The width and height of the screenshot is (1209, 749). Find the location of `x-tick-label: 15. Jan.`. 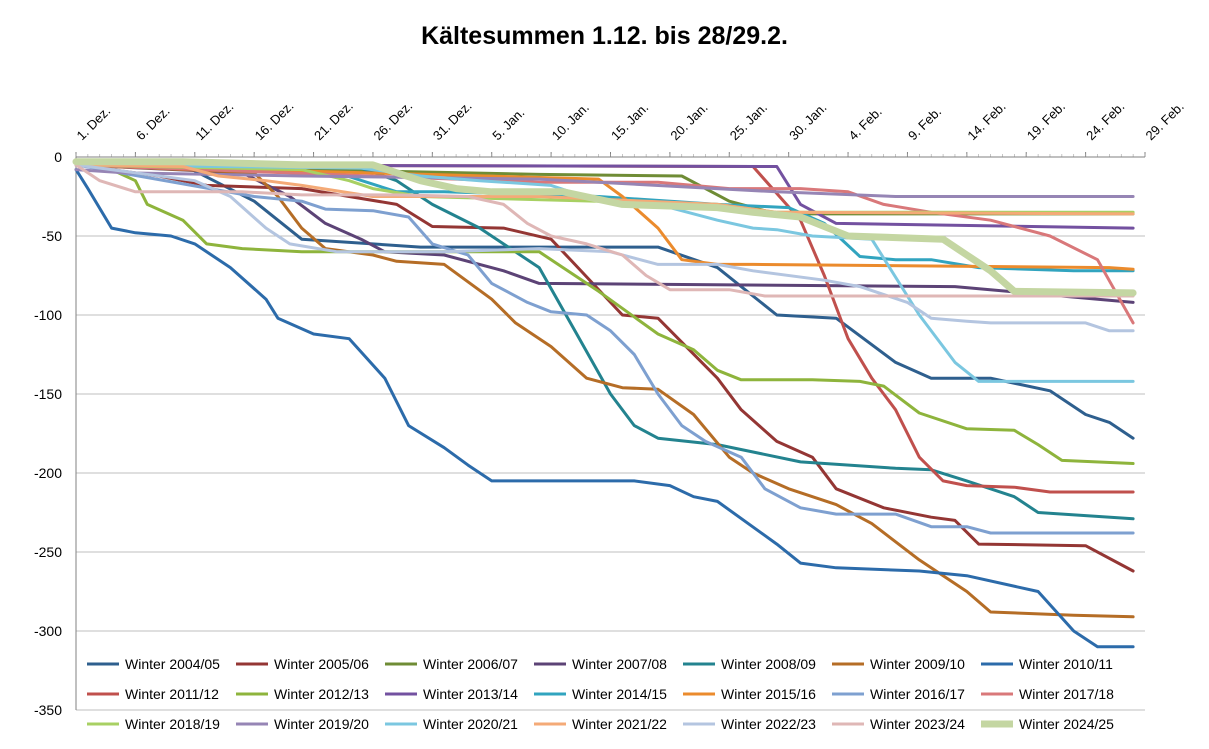

x-tick-label: 15. Jan. is located at coordinates (629, 121).